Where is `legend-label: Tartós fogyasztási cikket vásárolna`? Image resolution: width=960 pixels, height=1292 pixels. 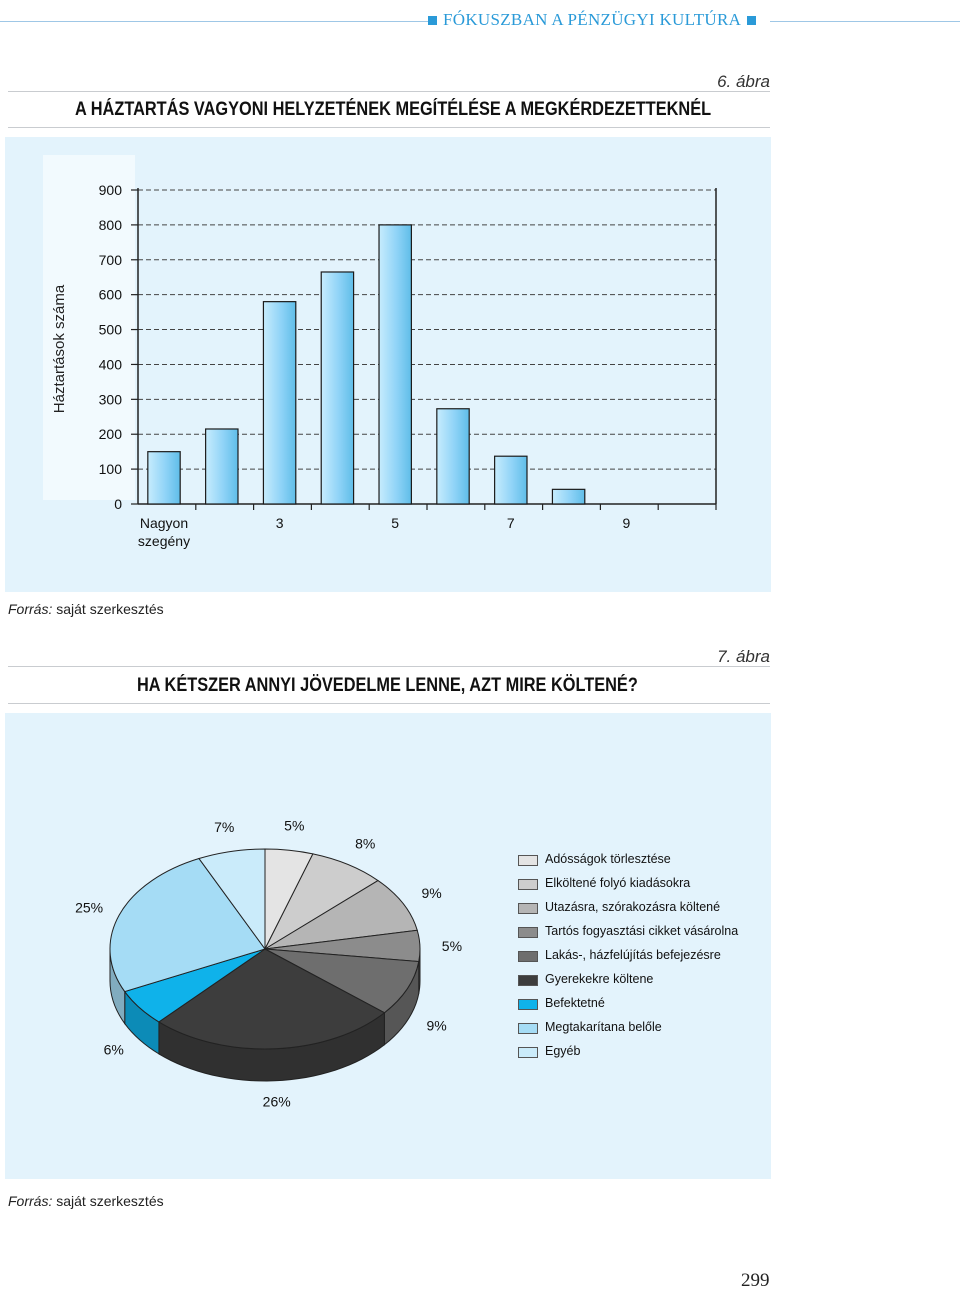
legend-label: Tartós fogyasztási cikket vásárolna is located at coordinates (642, 931).